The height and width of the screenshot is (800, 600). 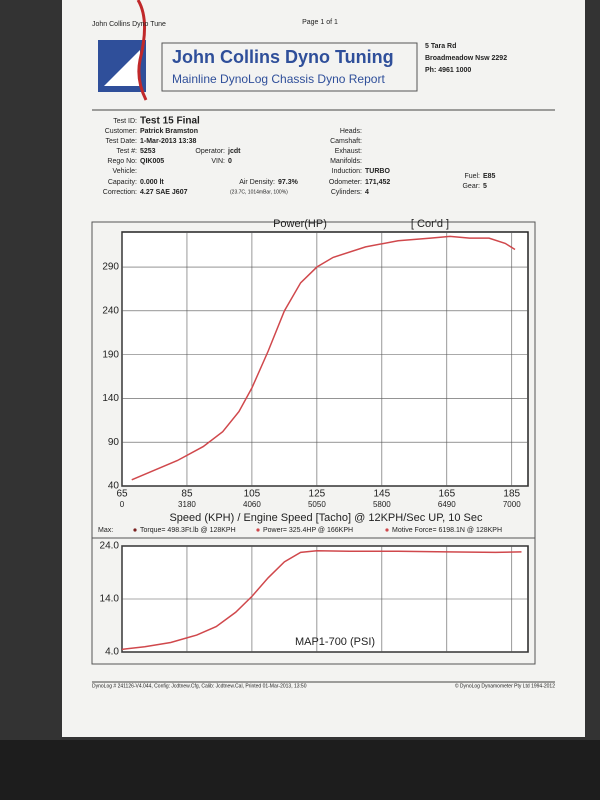 What do you see at coordinates (110, 398) in the screenshot?
I see `y-tick-label: 140` at bounding box center [110, 398].